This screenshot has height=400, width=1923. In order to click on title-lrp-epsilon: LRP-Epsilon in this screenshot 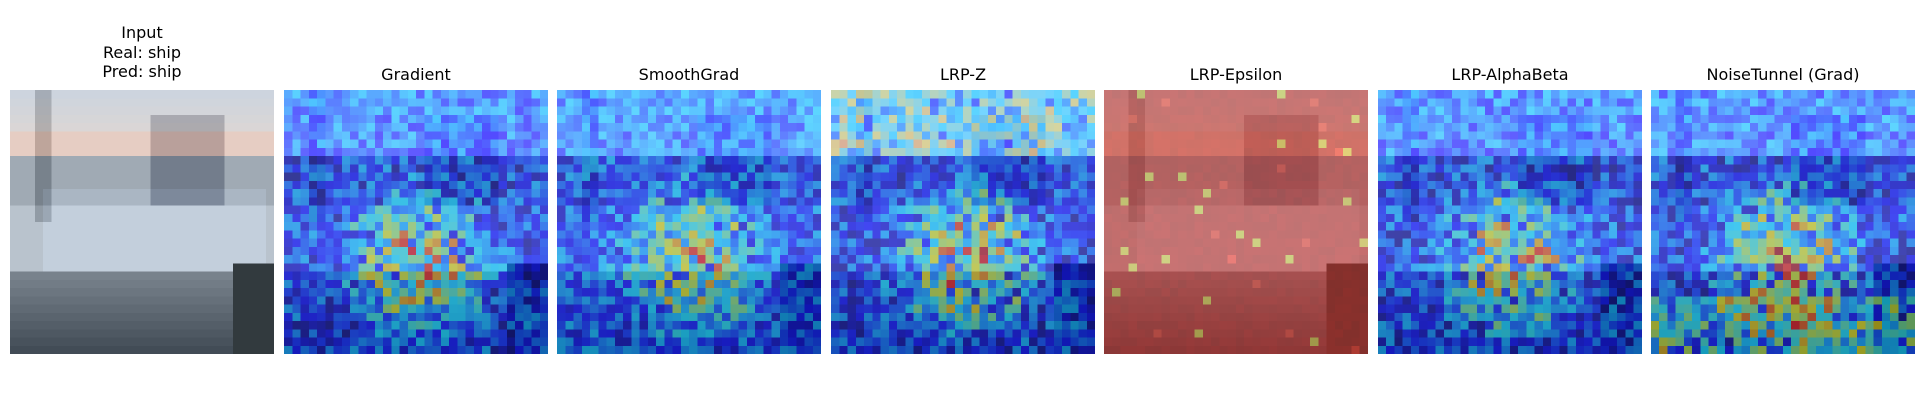, I will do `click(1236, 74)`.